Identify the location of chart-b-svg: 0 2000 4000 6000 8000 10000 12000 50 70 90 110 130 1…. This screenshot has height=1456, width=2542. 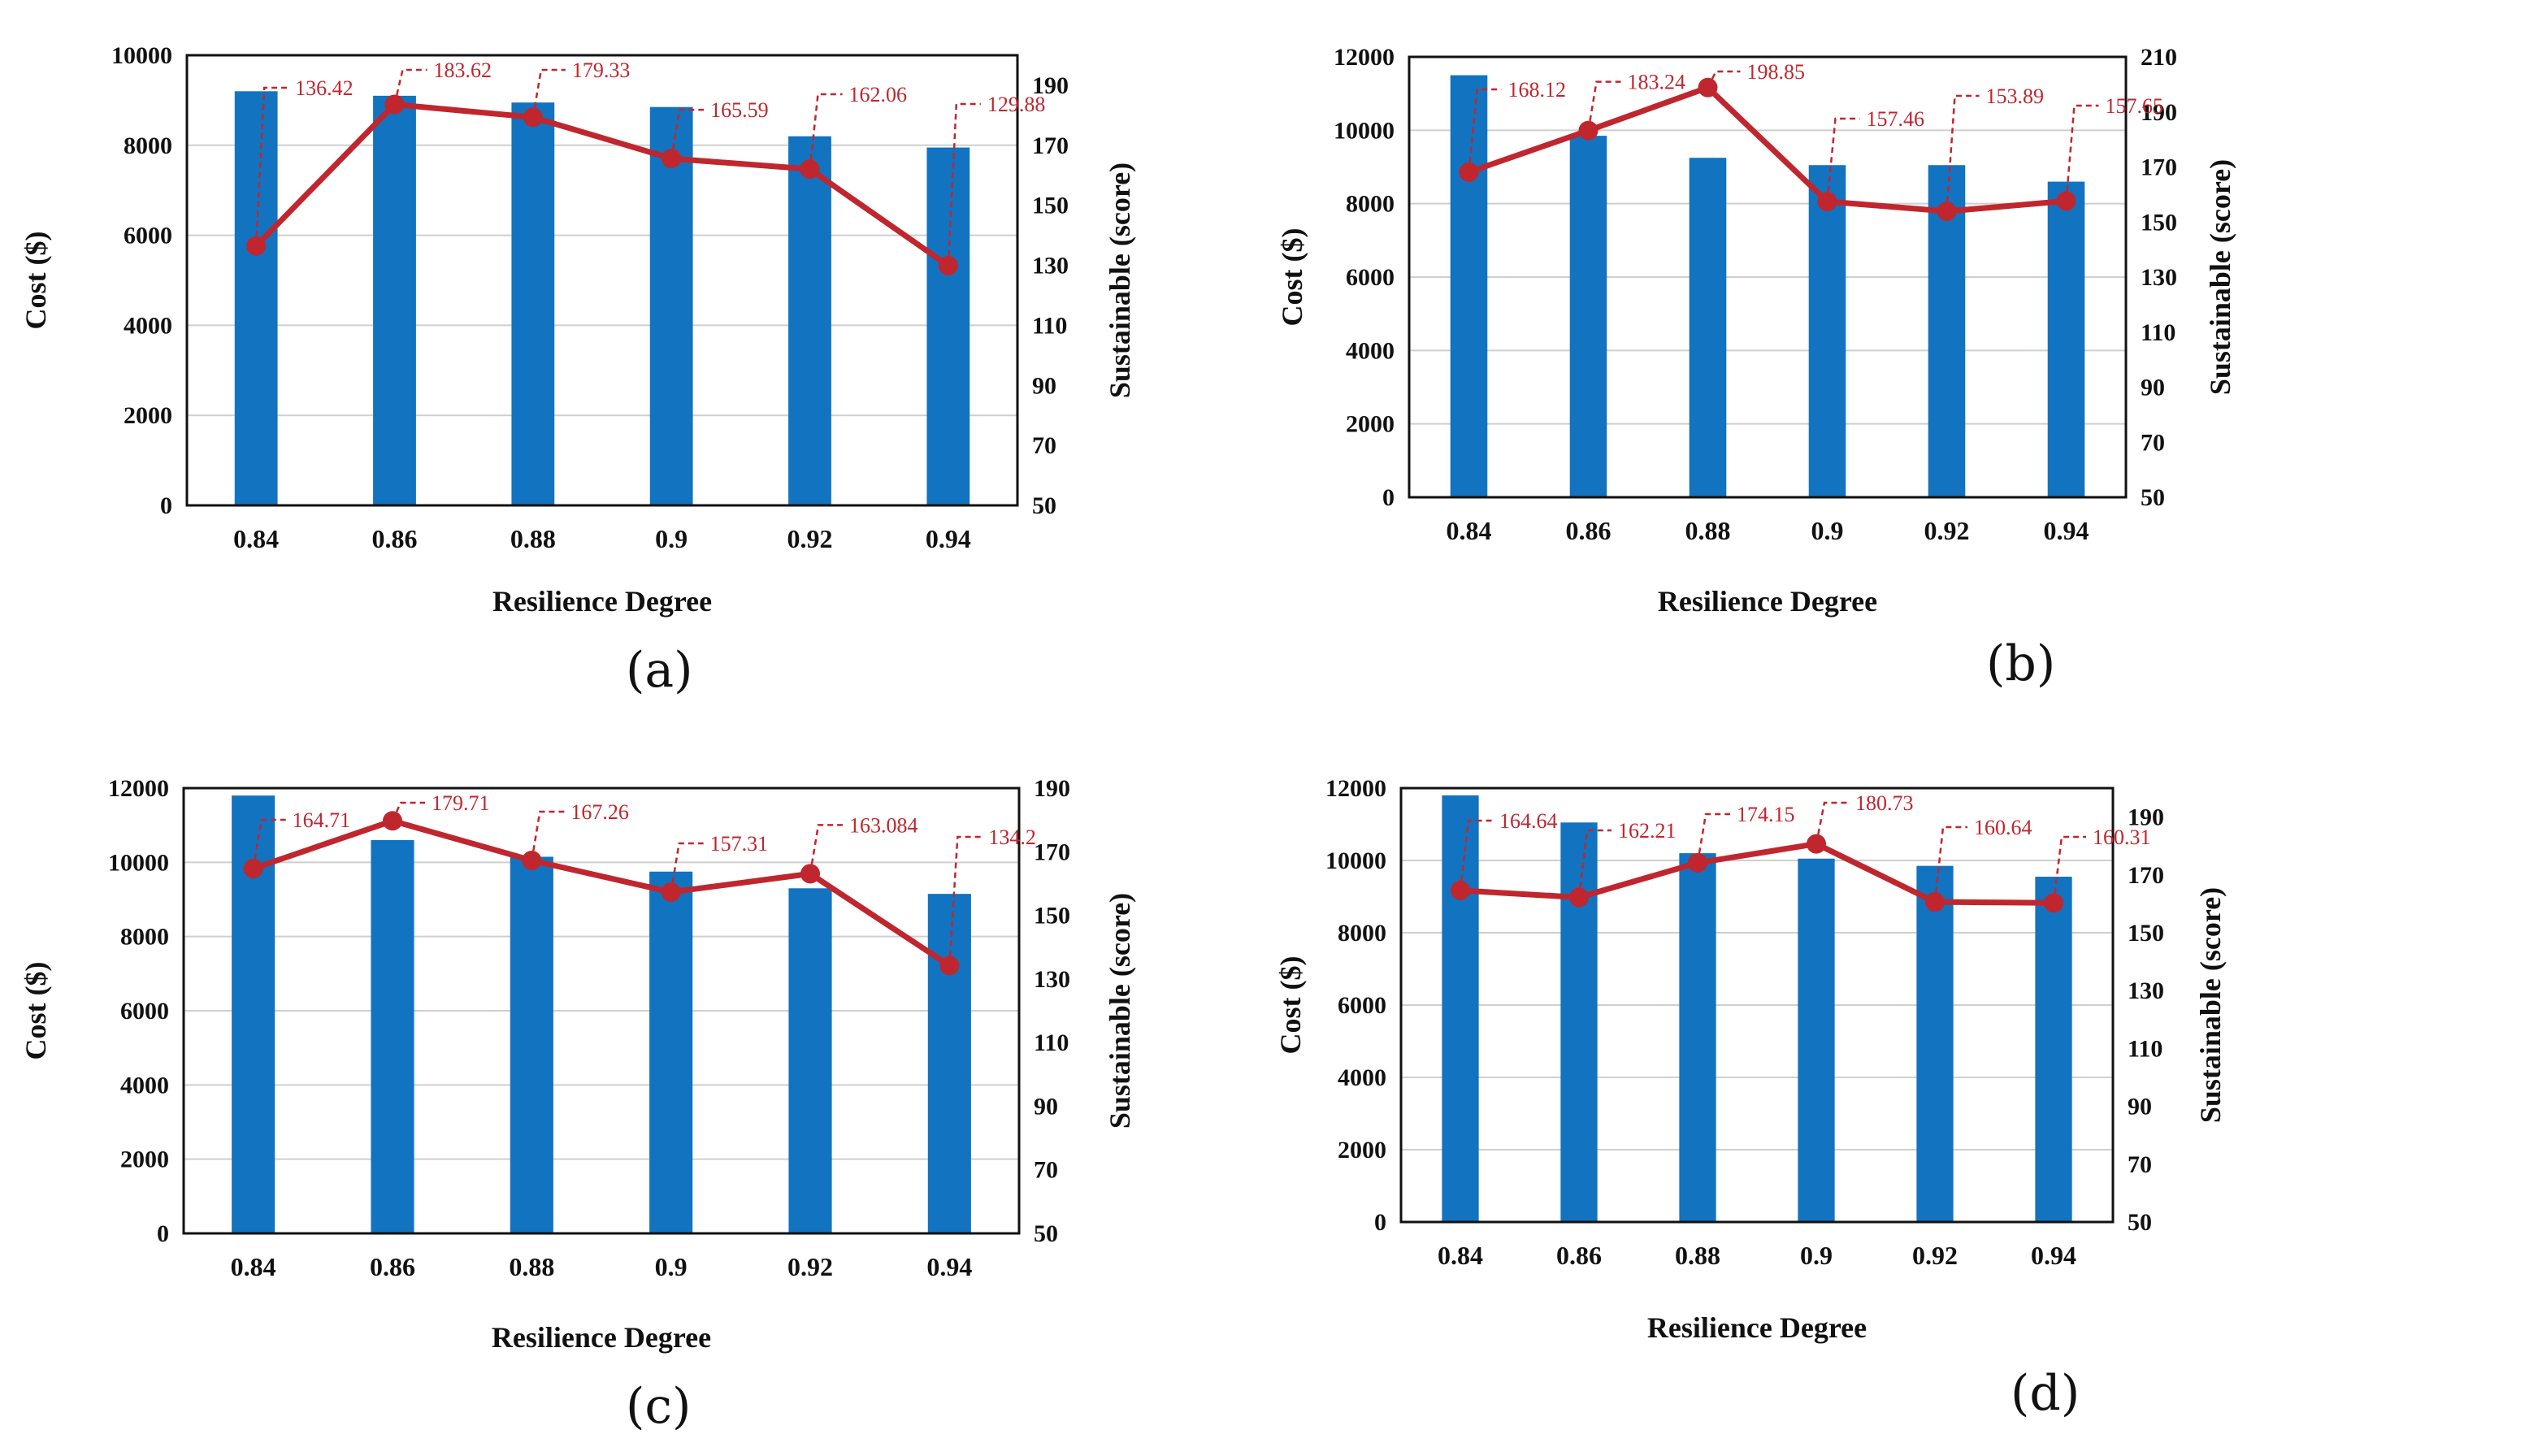
(1756, 331).